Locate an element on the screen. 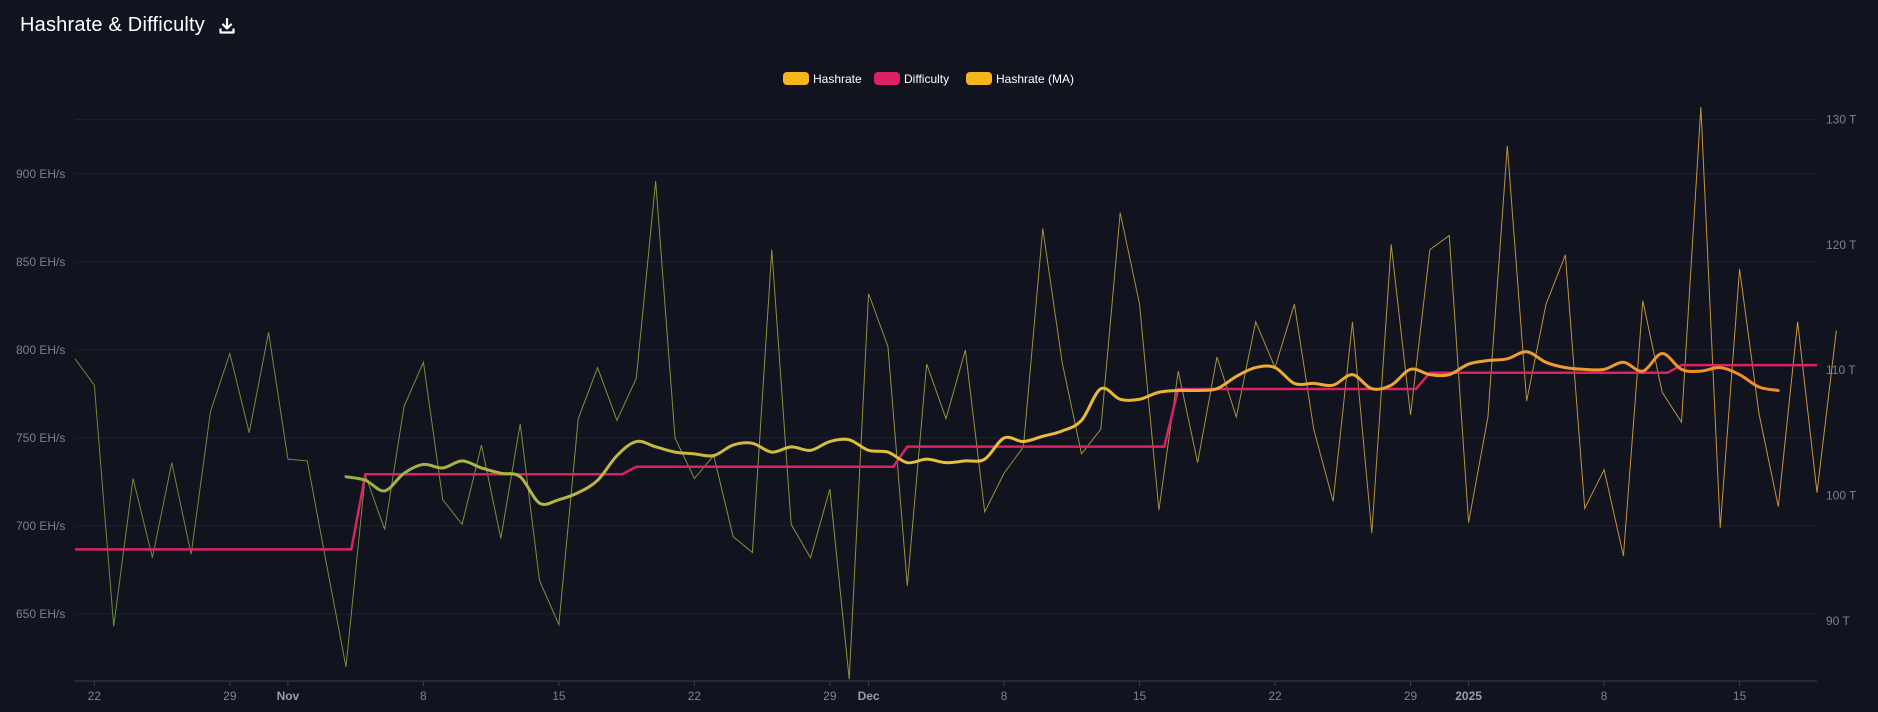  legend: Hashrate Difficulty Hashrate (MA) is located at coordinates (928, 79).